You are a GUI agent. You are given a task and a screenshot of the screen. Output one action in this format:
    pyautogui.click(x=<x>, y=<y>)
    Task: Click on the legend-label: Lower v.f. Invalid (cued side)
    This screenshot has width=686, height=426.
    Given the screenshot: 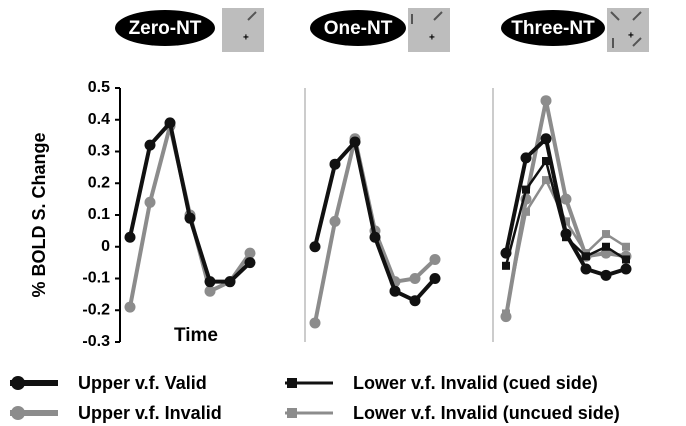 What is the action you would take?
    pyautogui.click(x=475, y=383)
    